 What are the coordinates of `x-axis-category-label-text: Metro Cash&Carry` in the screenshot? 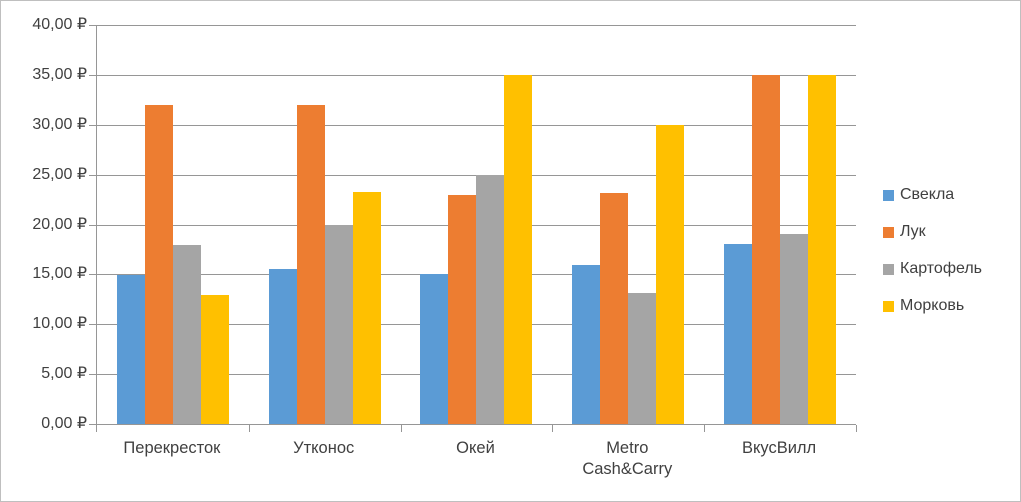 It's located at (627, 458).